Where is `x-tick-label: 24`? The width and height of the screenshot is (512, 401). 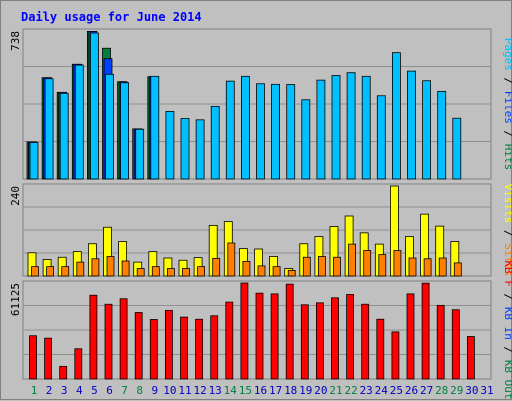 x-tick-label: 24 is located at coordinates (382, 390).